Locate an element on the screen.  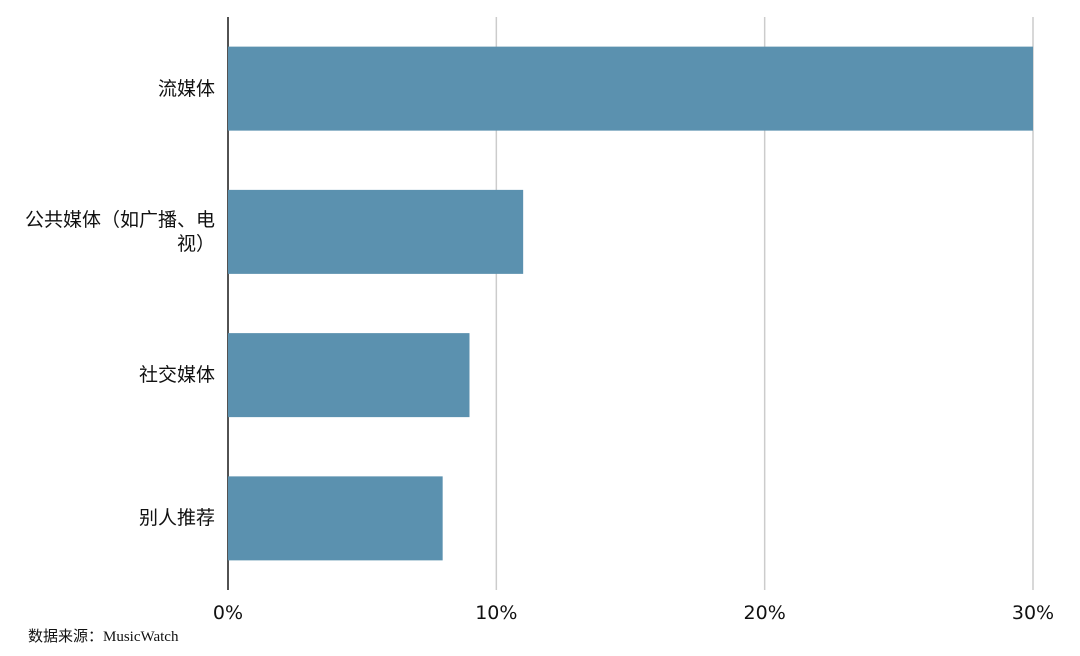
y-tick-label: 流媒体 is located at coordinates (186, 88).